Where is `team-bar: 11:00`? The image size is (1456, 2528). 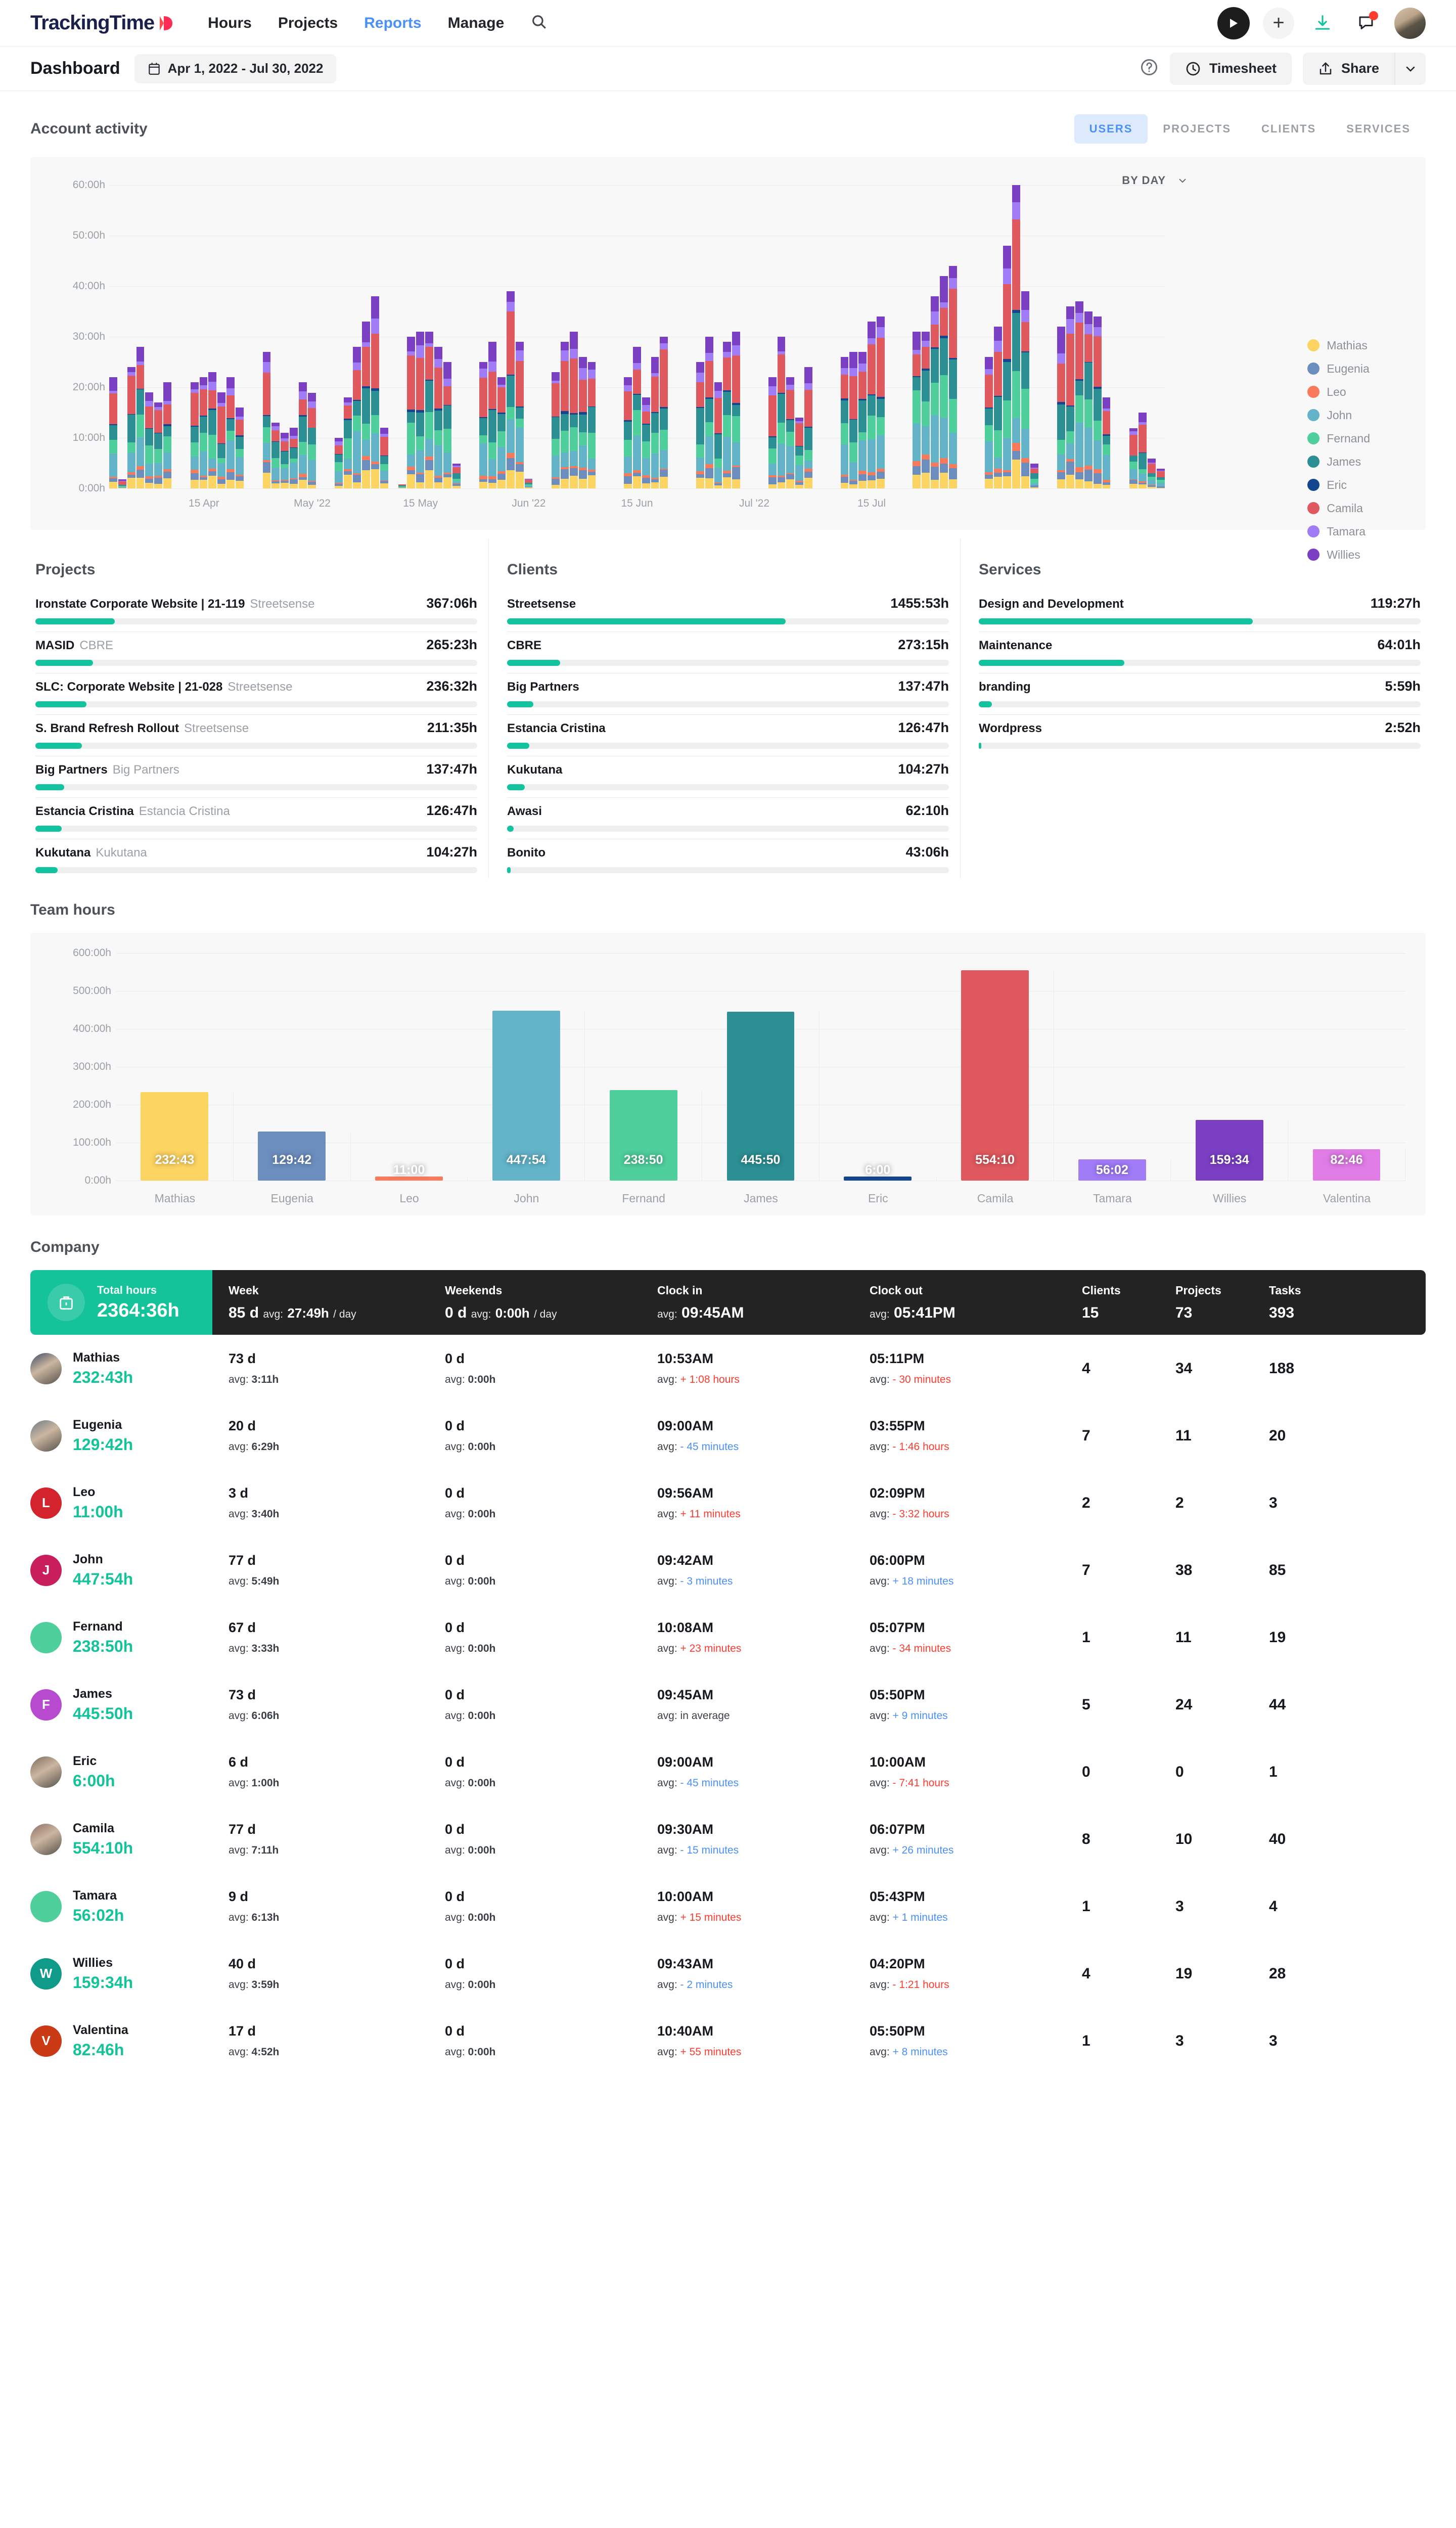 team-bar: 11:00 is located at coordinates (409, 1172).